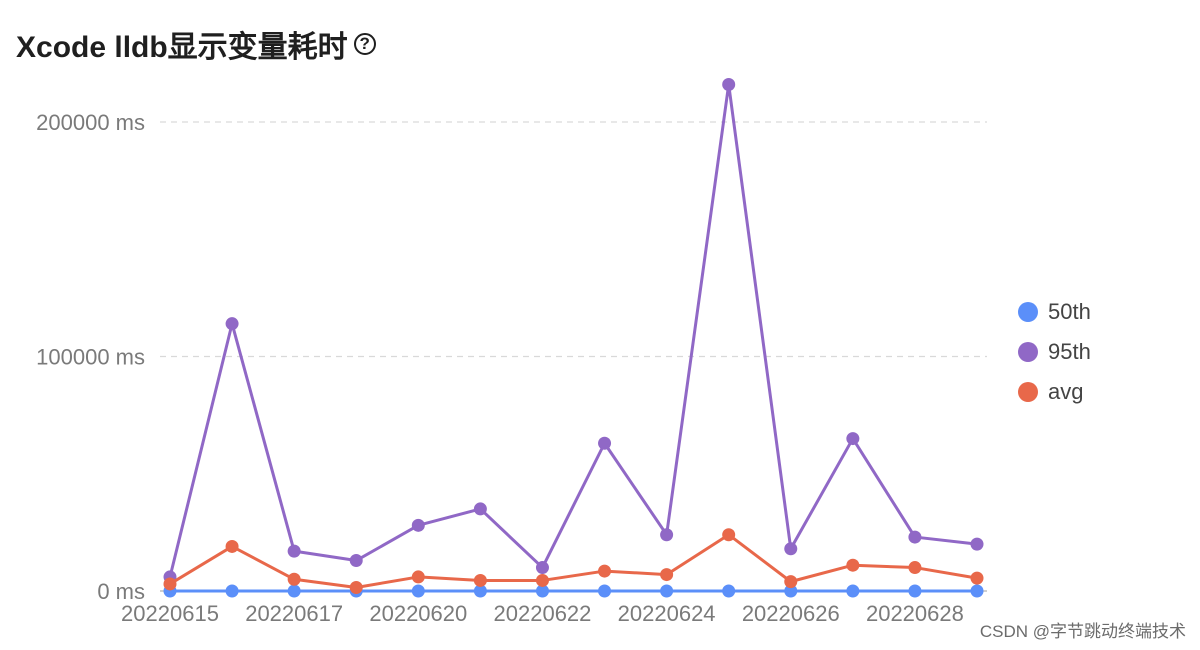 The image size is (1200, 650). Describe the element at coordinates (170, 613) in the screenshot. I see `x-tick-label: 20220615` at that location.